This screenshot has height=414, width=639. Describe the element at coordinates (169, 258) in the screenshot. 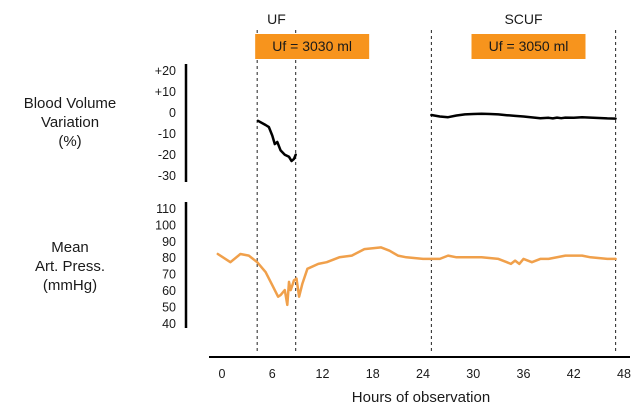

I see `y-tick-label: 80` at that location.